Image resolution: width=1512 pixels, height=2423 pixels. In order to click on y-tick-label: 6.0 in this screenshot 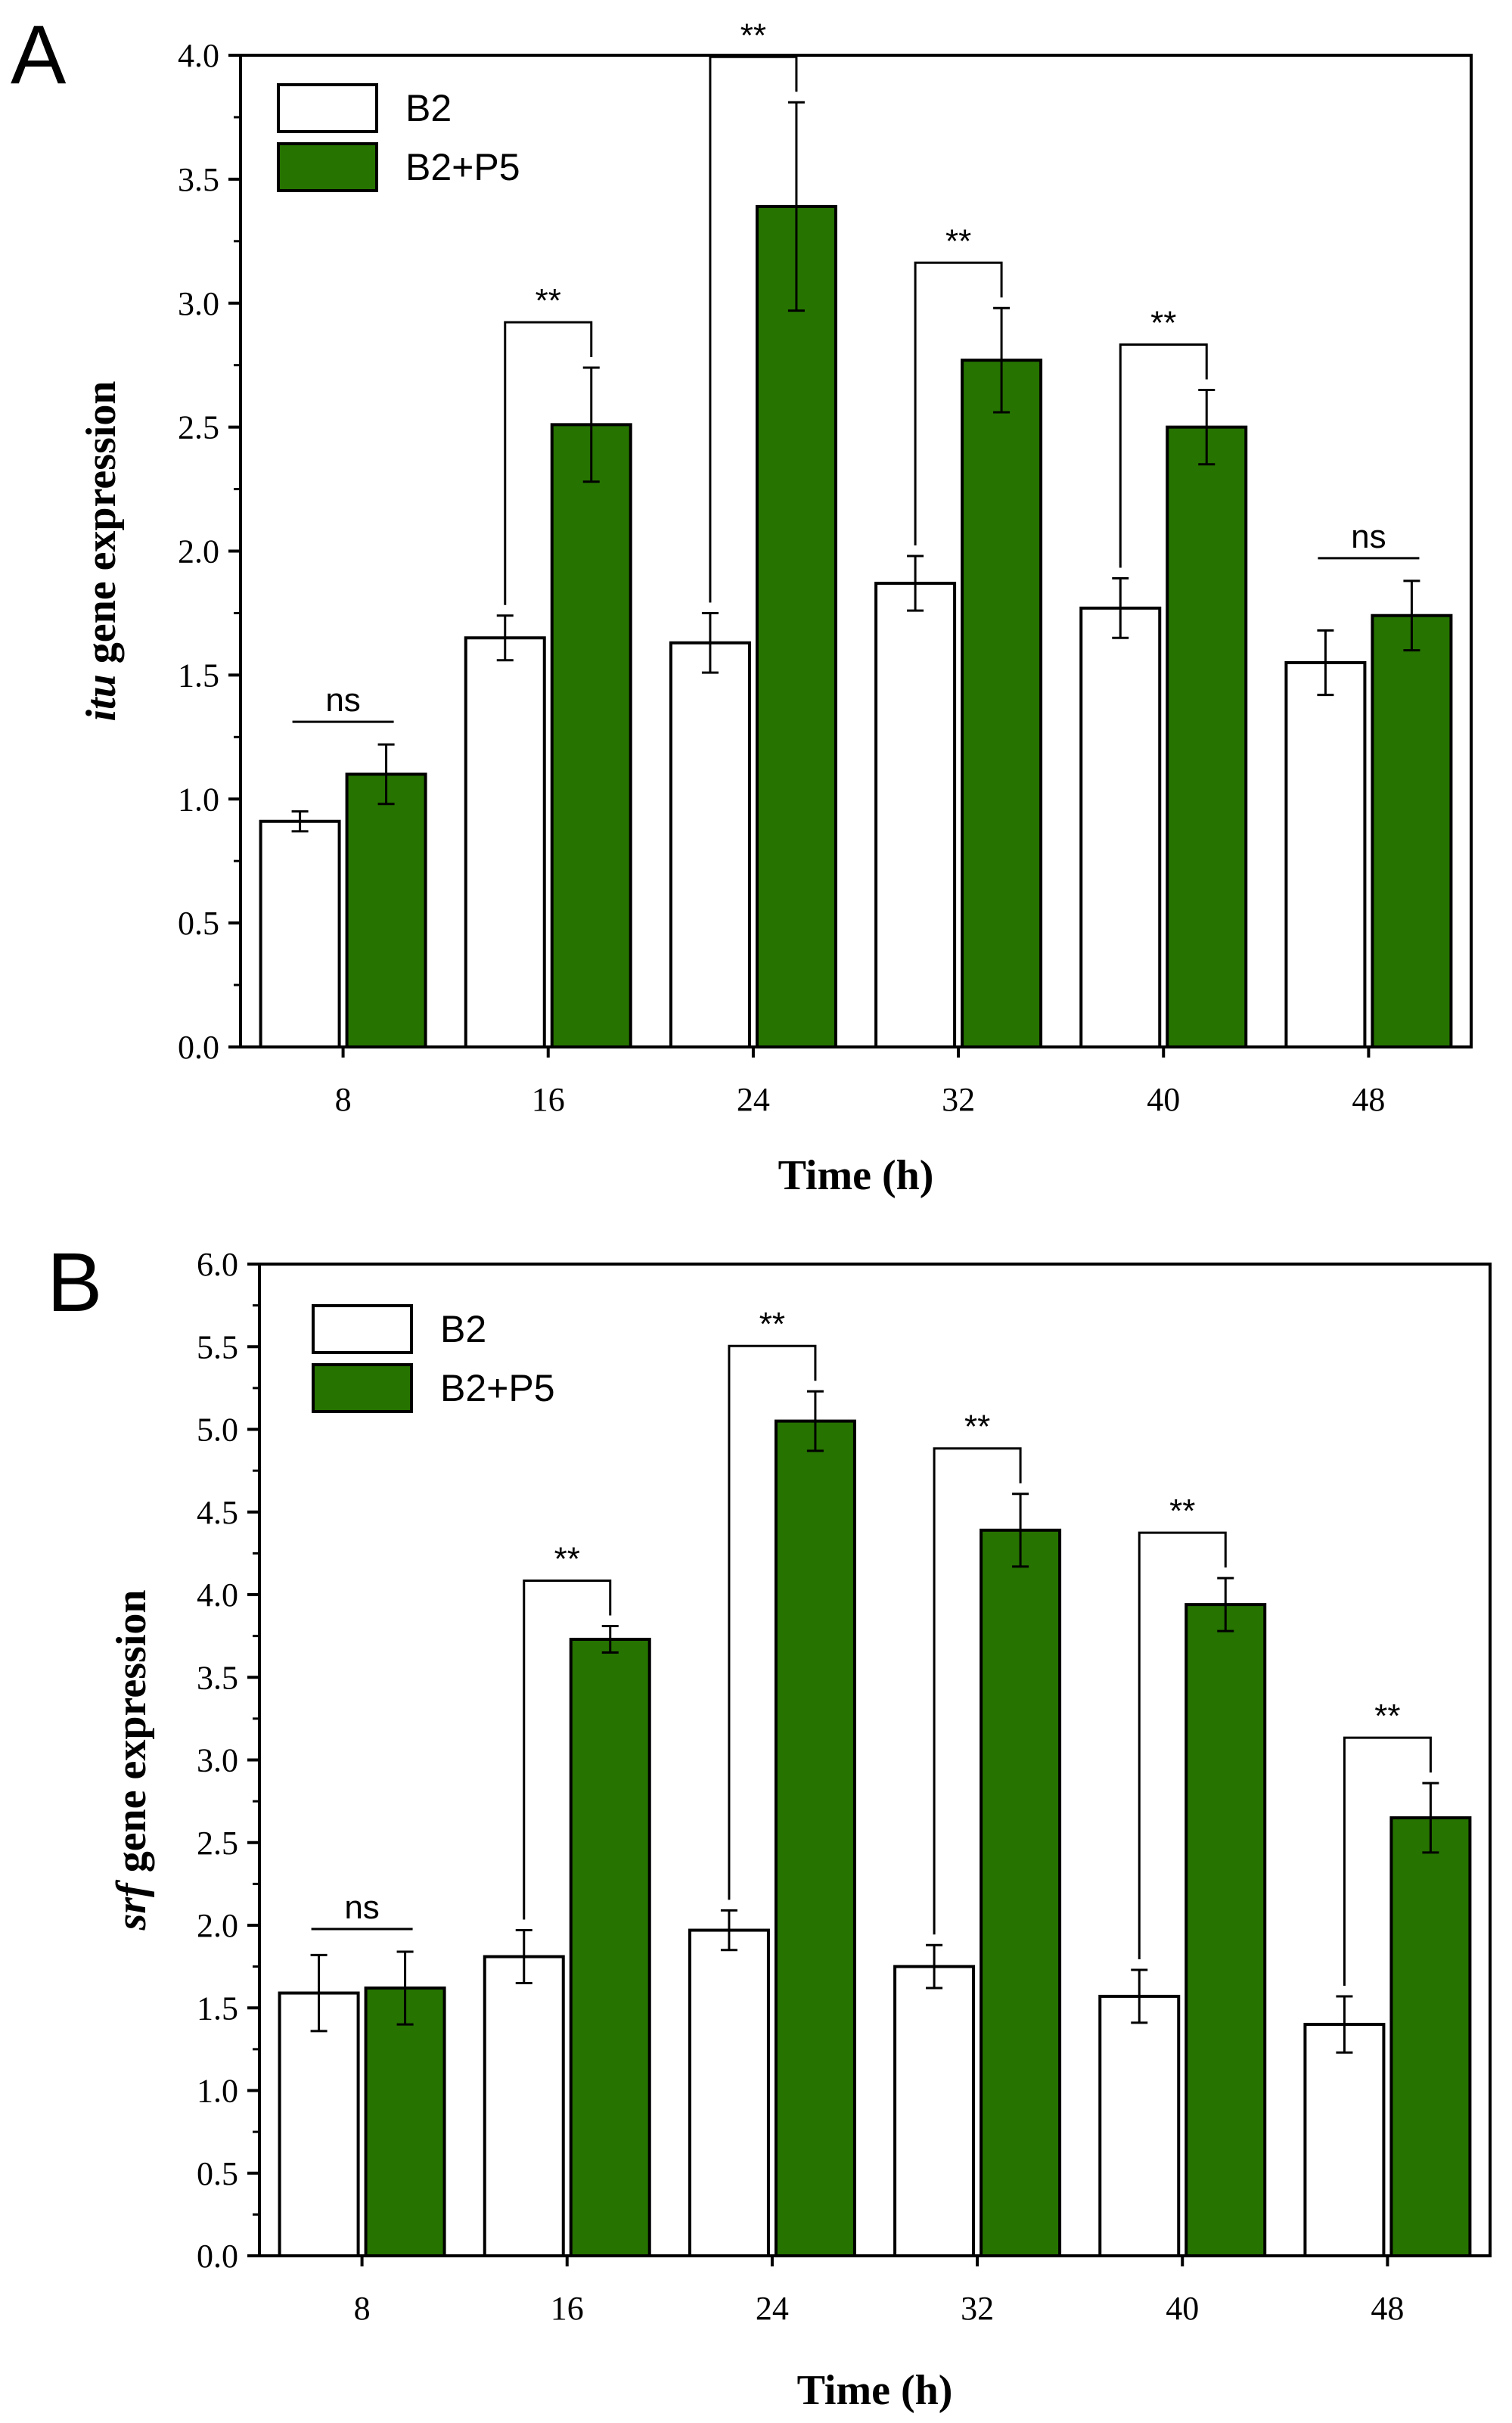, I will do `click(217, 1264)`.